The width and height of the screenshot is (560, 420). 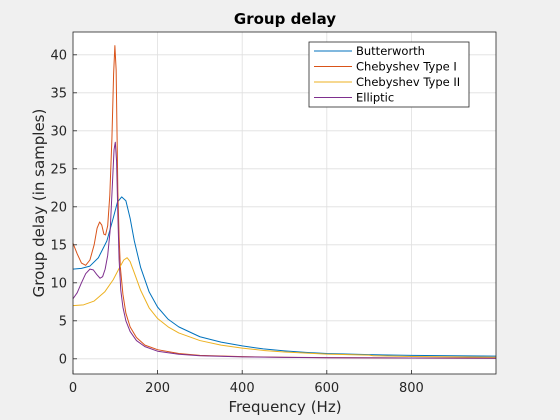 I want to click on x-tick-label: 200, so click(x=157, y=388).